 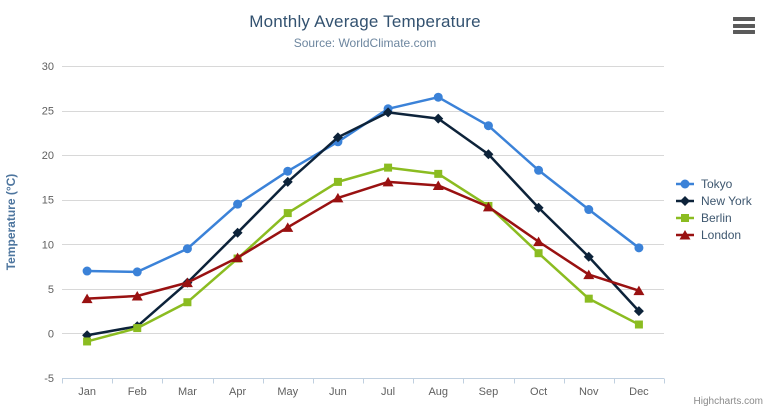 I want to click on x-axis-label: Jan, so click(x=87, y=392).